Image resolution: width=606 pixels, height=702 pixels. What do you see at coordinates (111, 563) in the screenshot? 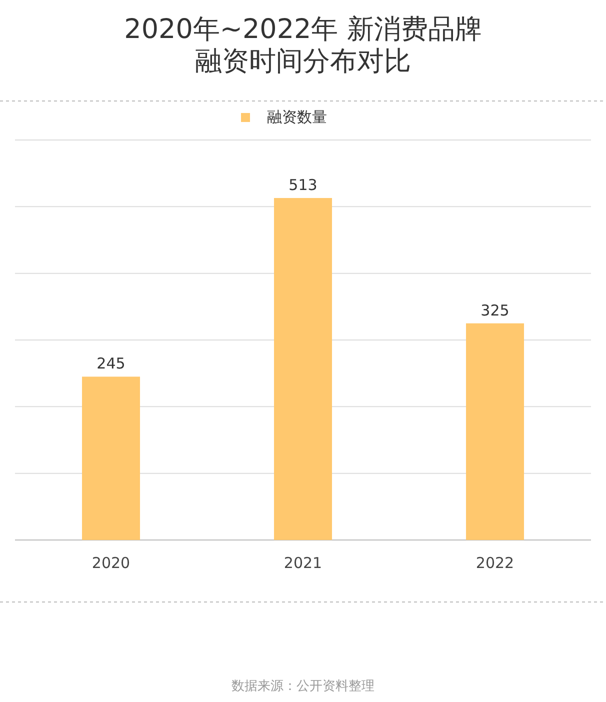
I see `x-tick-label: 2020` at bounding box center [111, 563].